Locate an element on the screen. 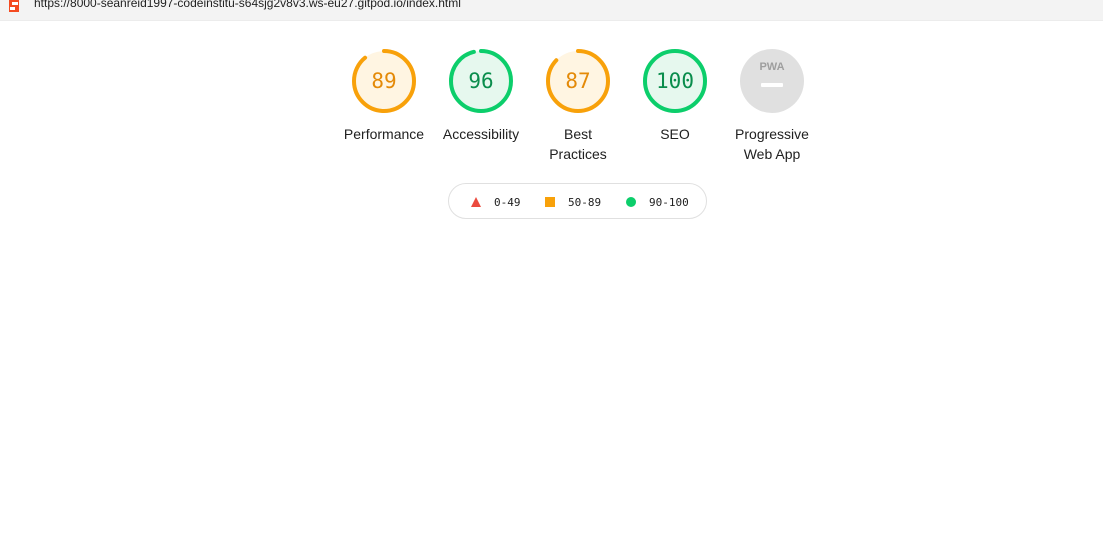  gauge-seo: 100 SEO is located at coordinates (675, 96).